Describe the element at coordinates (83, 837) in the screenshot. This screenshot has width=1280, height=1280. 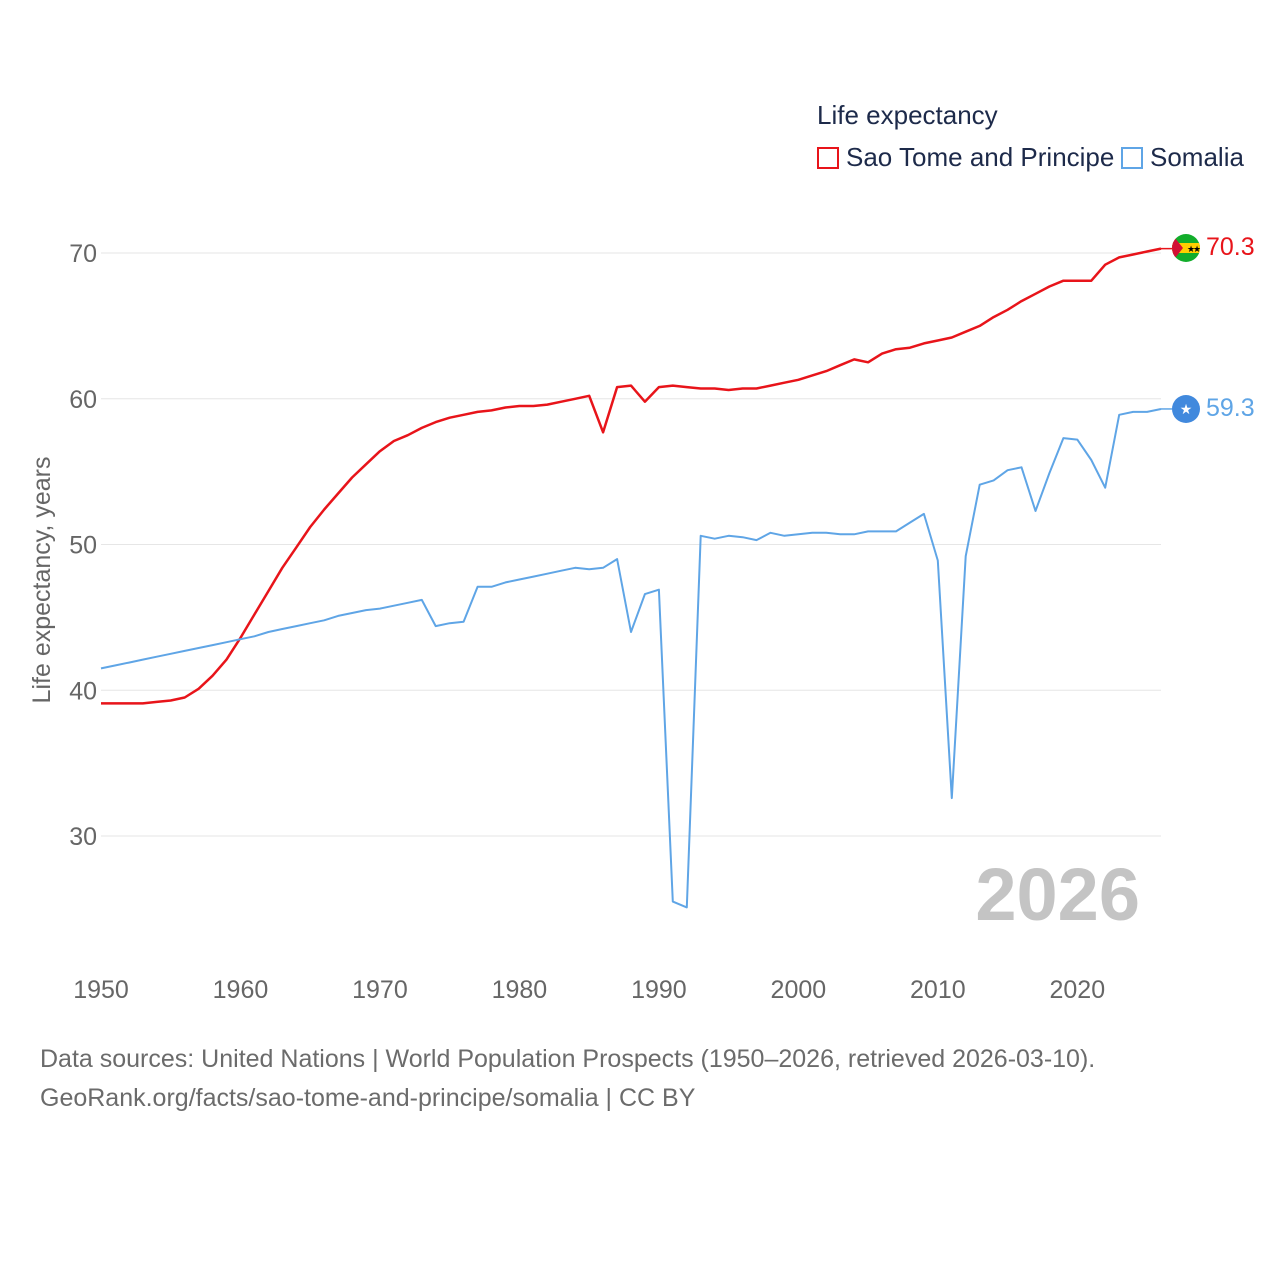
I see `y-tick-label-30: 30` at that location.